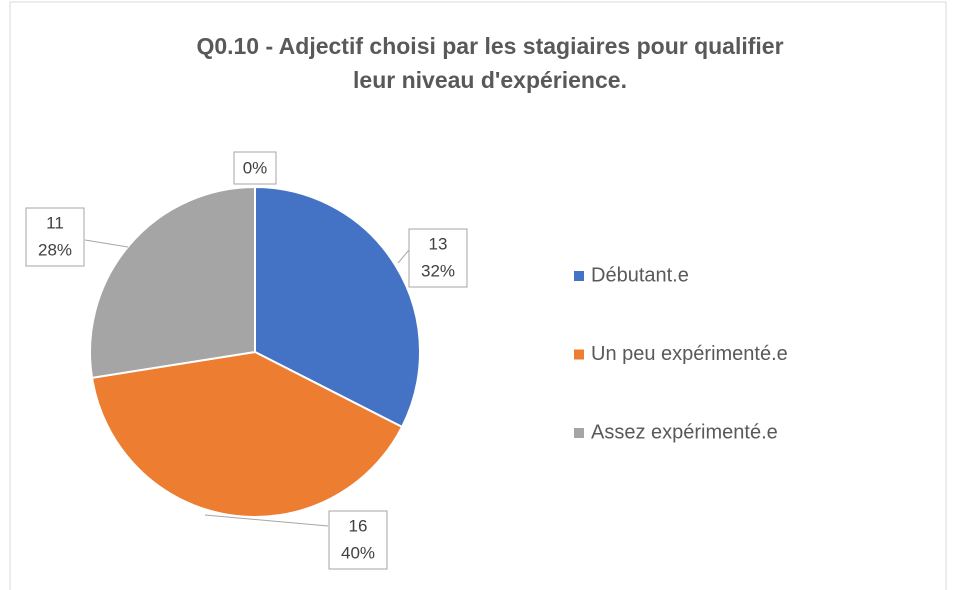  I want to click on data-label-count: 16, so click(358, 525).